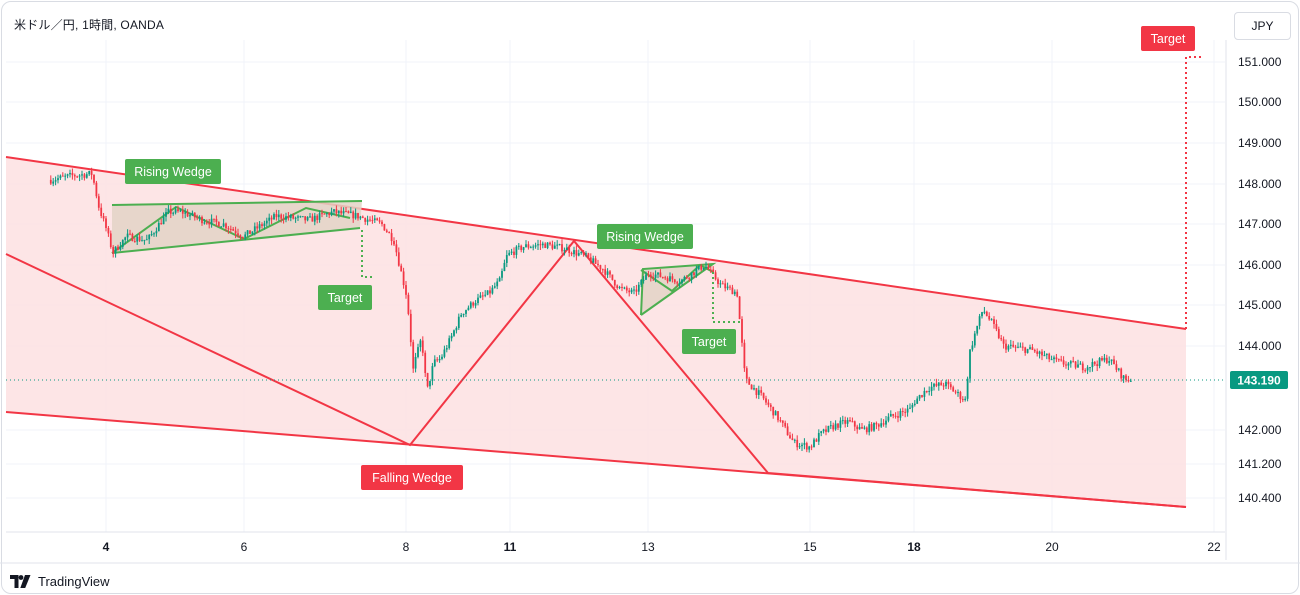 Image resolution: width=1300 pixels, height=595 pixels. I want to click on rising-wedge-2-outline, so click(678, 289).